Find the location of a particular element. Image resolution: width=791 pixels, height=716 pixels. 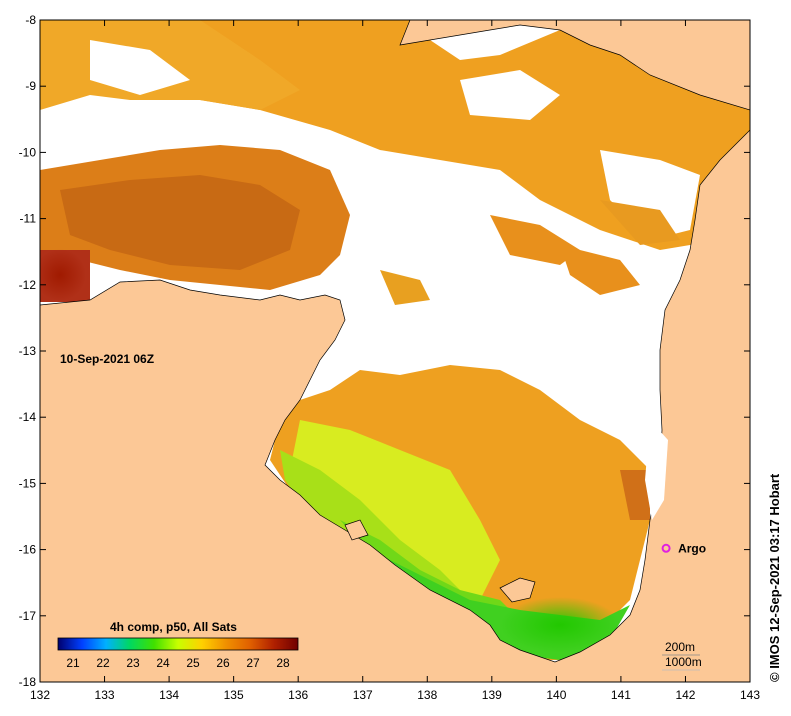

x-tick-label: 141 is located at coordinates (621, 695).